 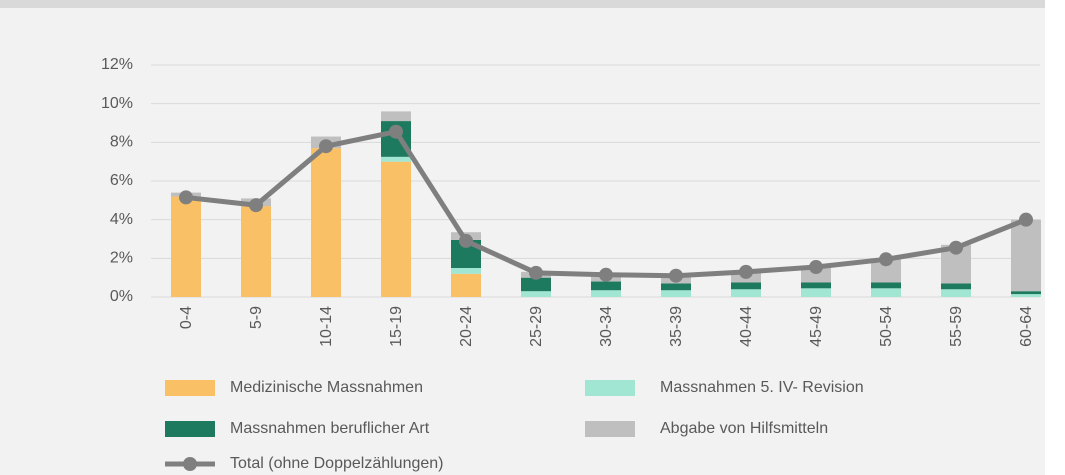 What do you see at coordinates (396, 326) in the screenshot?
I see `x-tick-label: 15-19` at bounding box center [396, 326].